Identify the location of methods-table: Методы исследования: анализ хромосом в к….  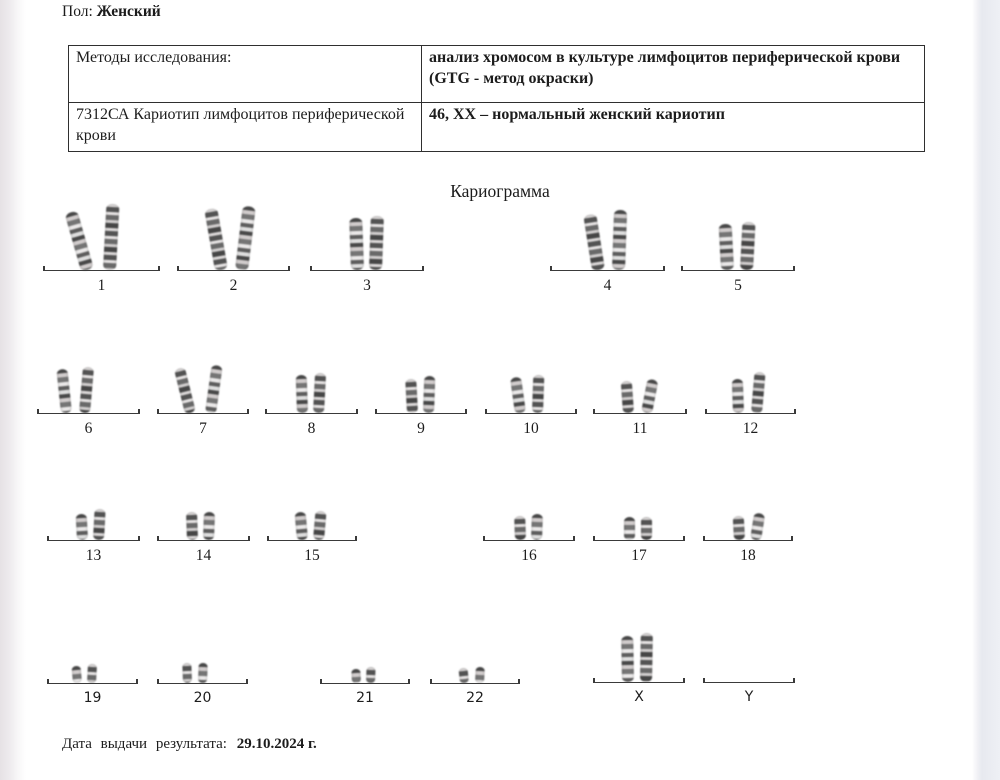
(496, 98).